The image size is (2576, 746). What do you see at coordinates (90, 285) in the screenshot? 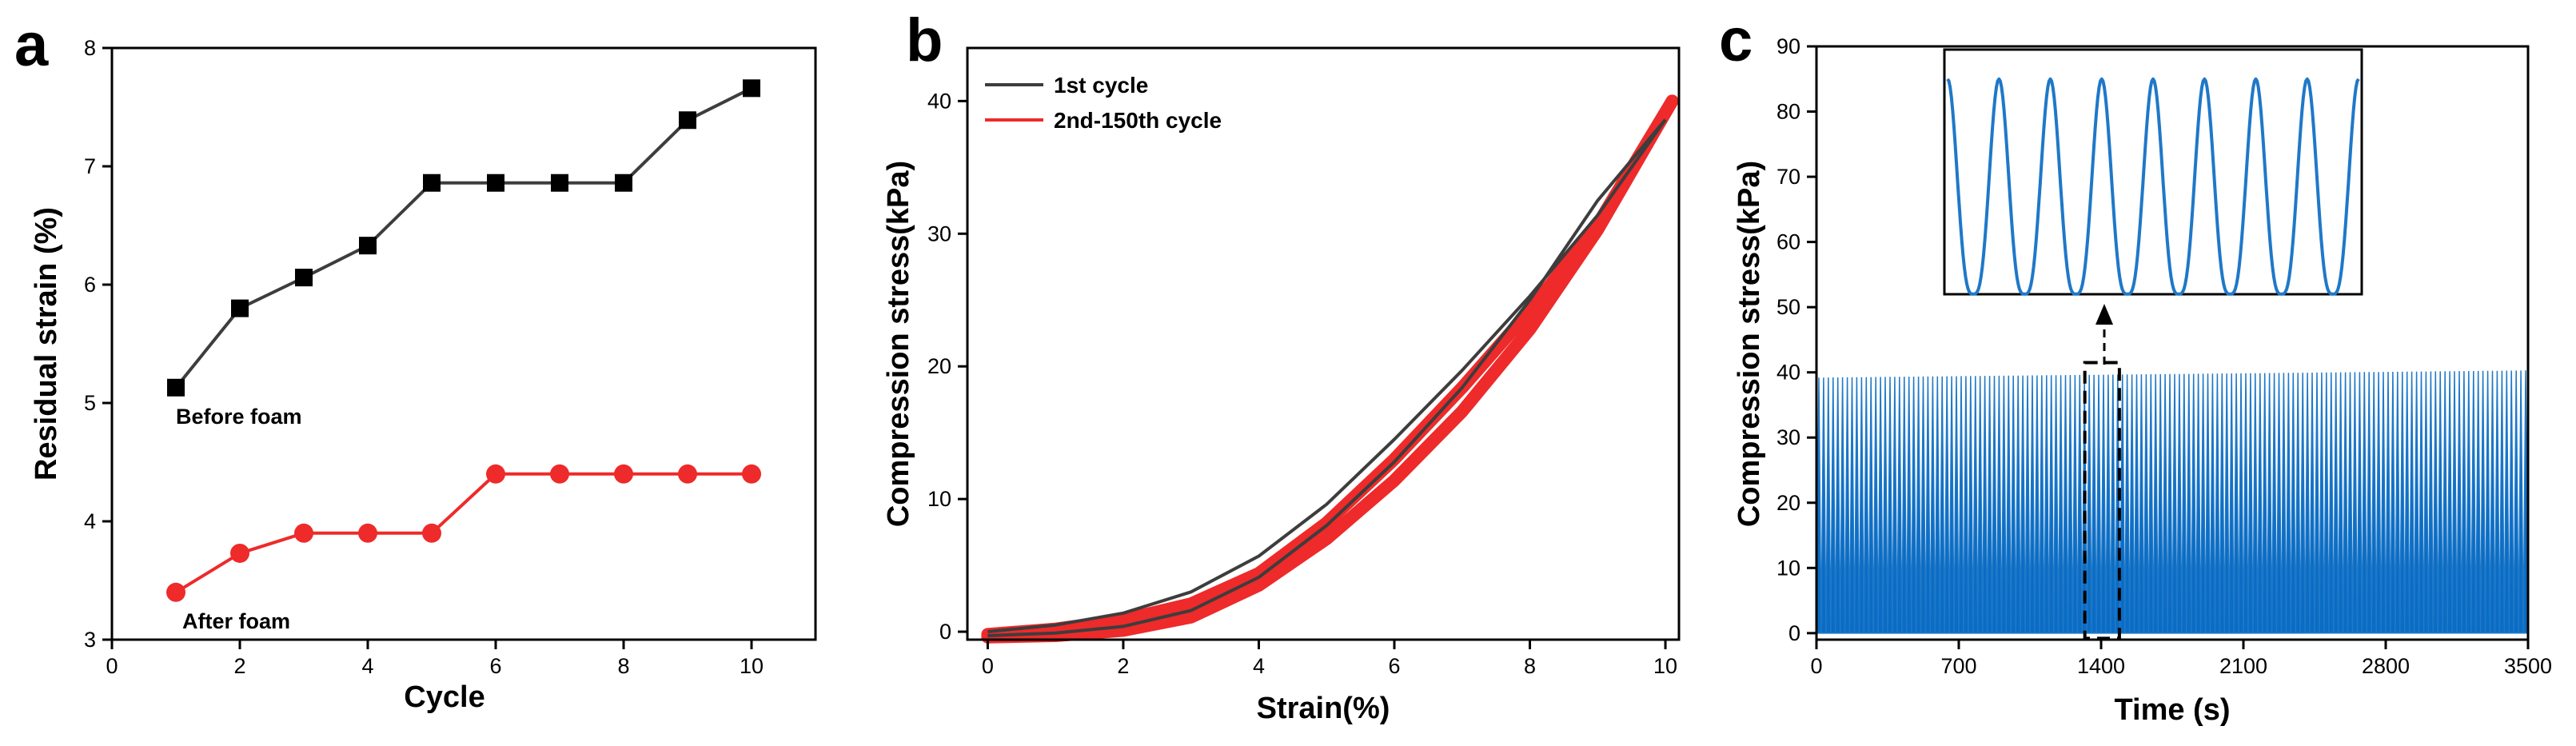
I see `panel-a-y-tick-label: 6` at bounding box center [90, 285].